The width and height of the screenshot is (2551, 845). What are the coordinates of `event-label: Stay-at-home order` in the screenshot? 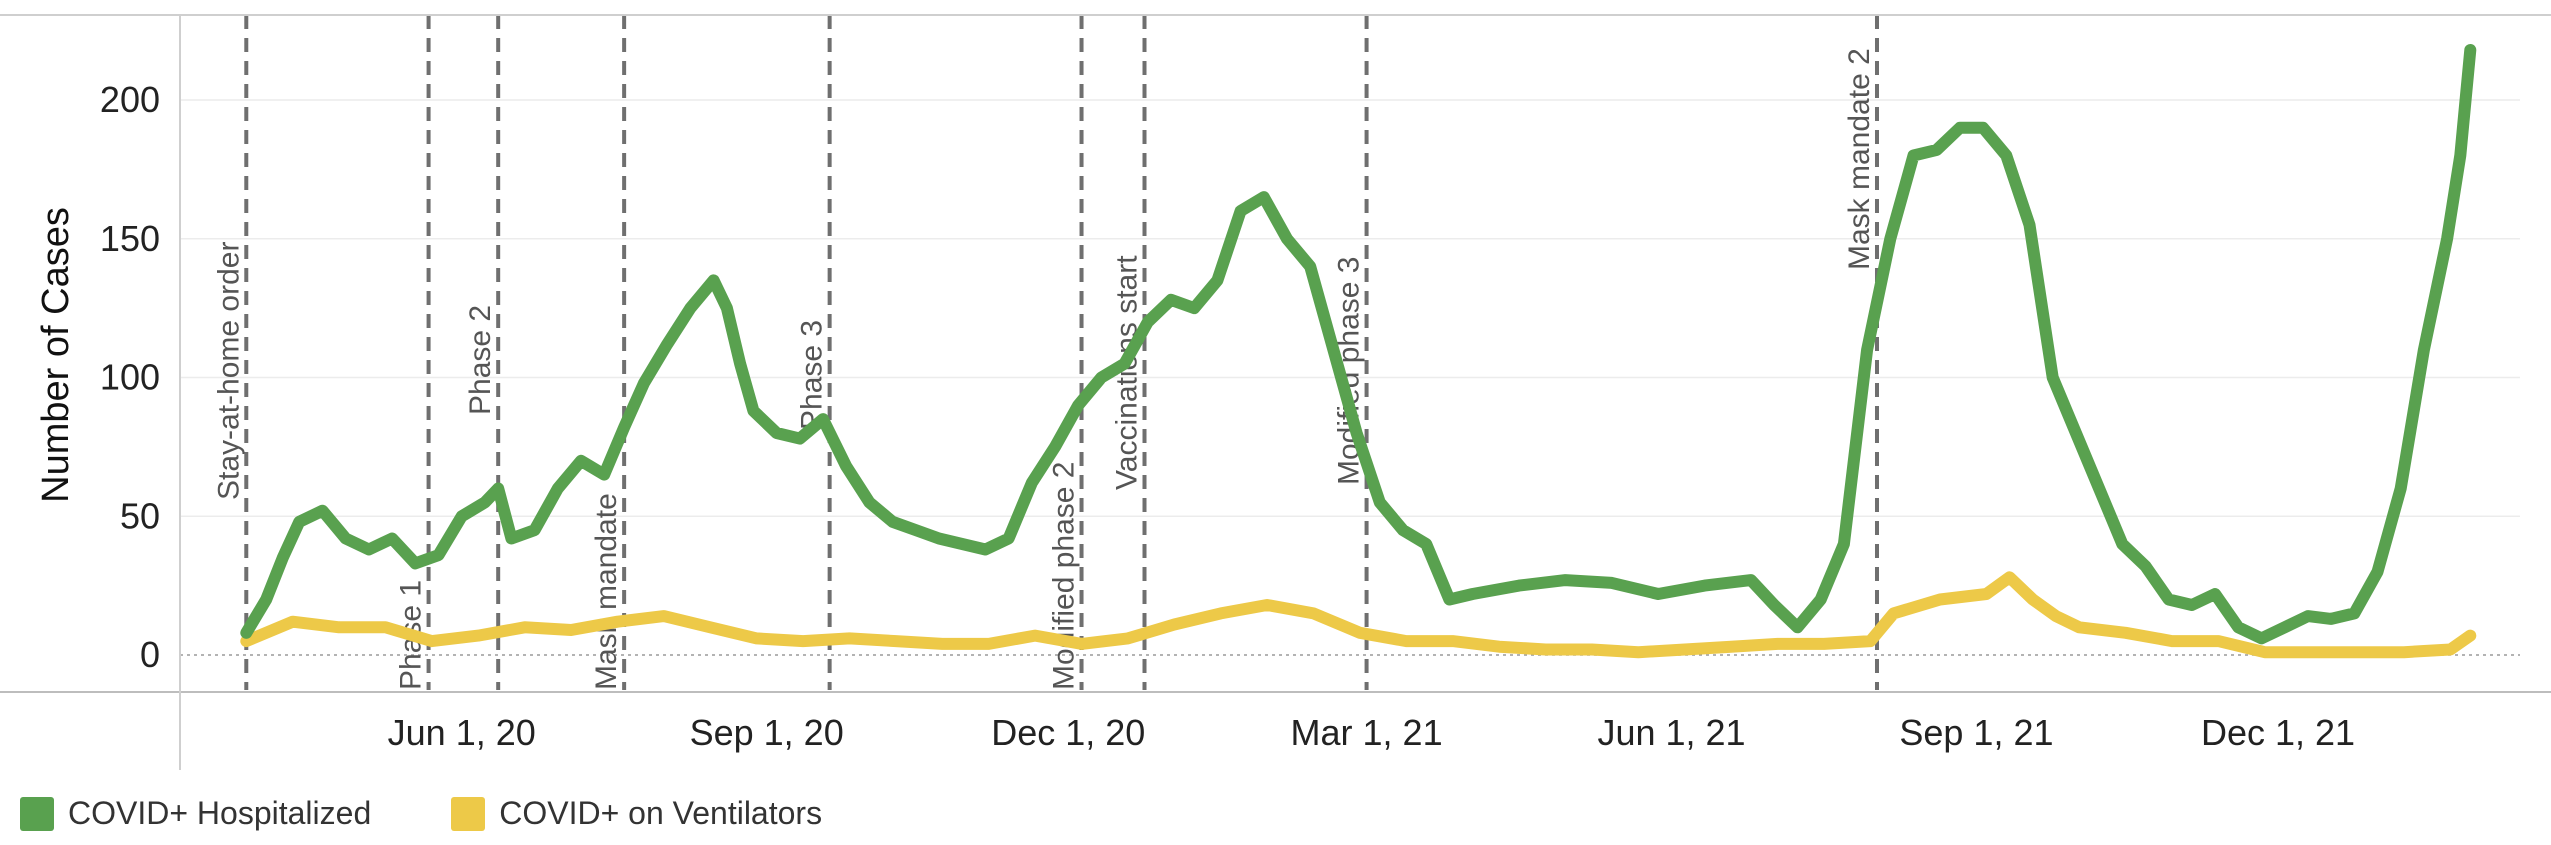 It's located at (228, 371).